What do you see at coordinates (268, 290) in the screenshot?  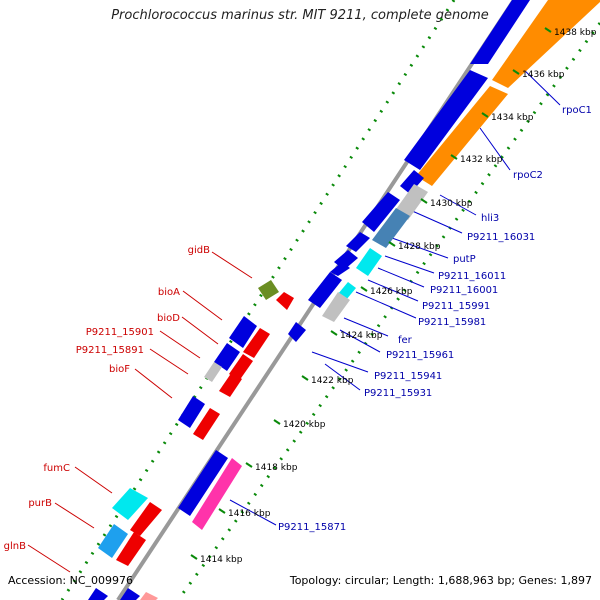 I see `gene-gidB` at bounding box center [268, 290].